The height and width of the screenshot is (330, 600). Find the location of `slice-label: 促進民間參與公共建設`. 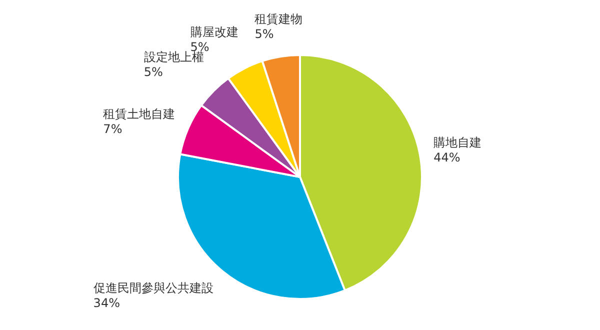

slice-label: 促進民間參與公共建設 is located at coordinates (153, 287).